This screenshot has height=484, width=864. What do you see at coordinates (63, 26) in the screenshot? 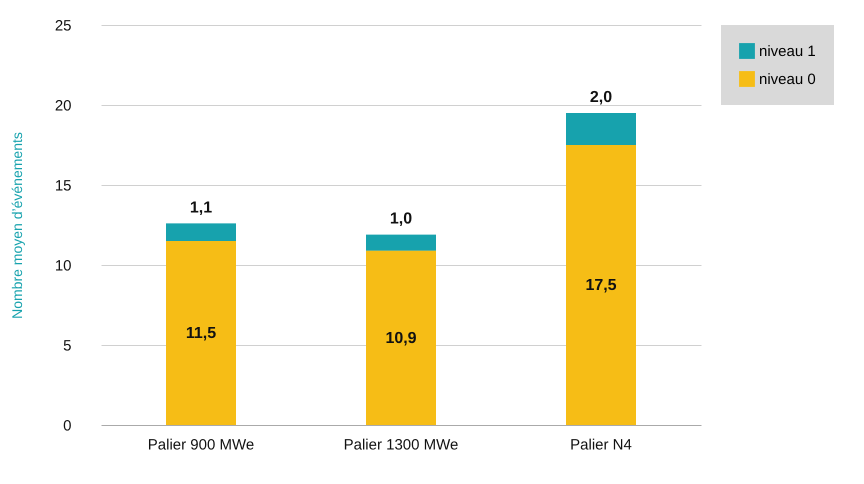
I see `y-tick-label: 25` at bounding box center [63, 26].